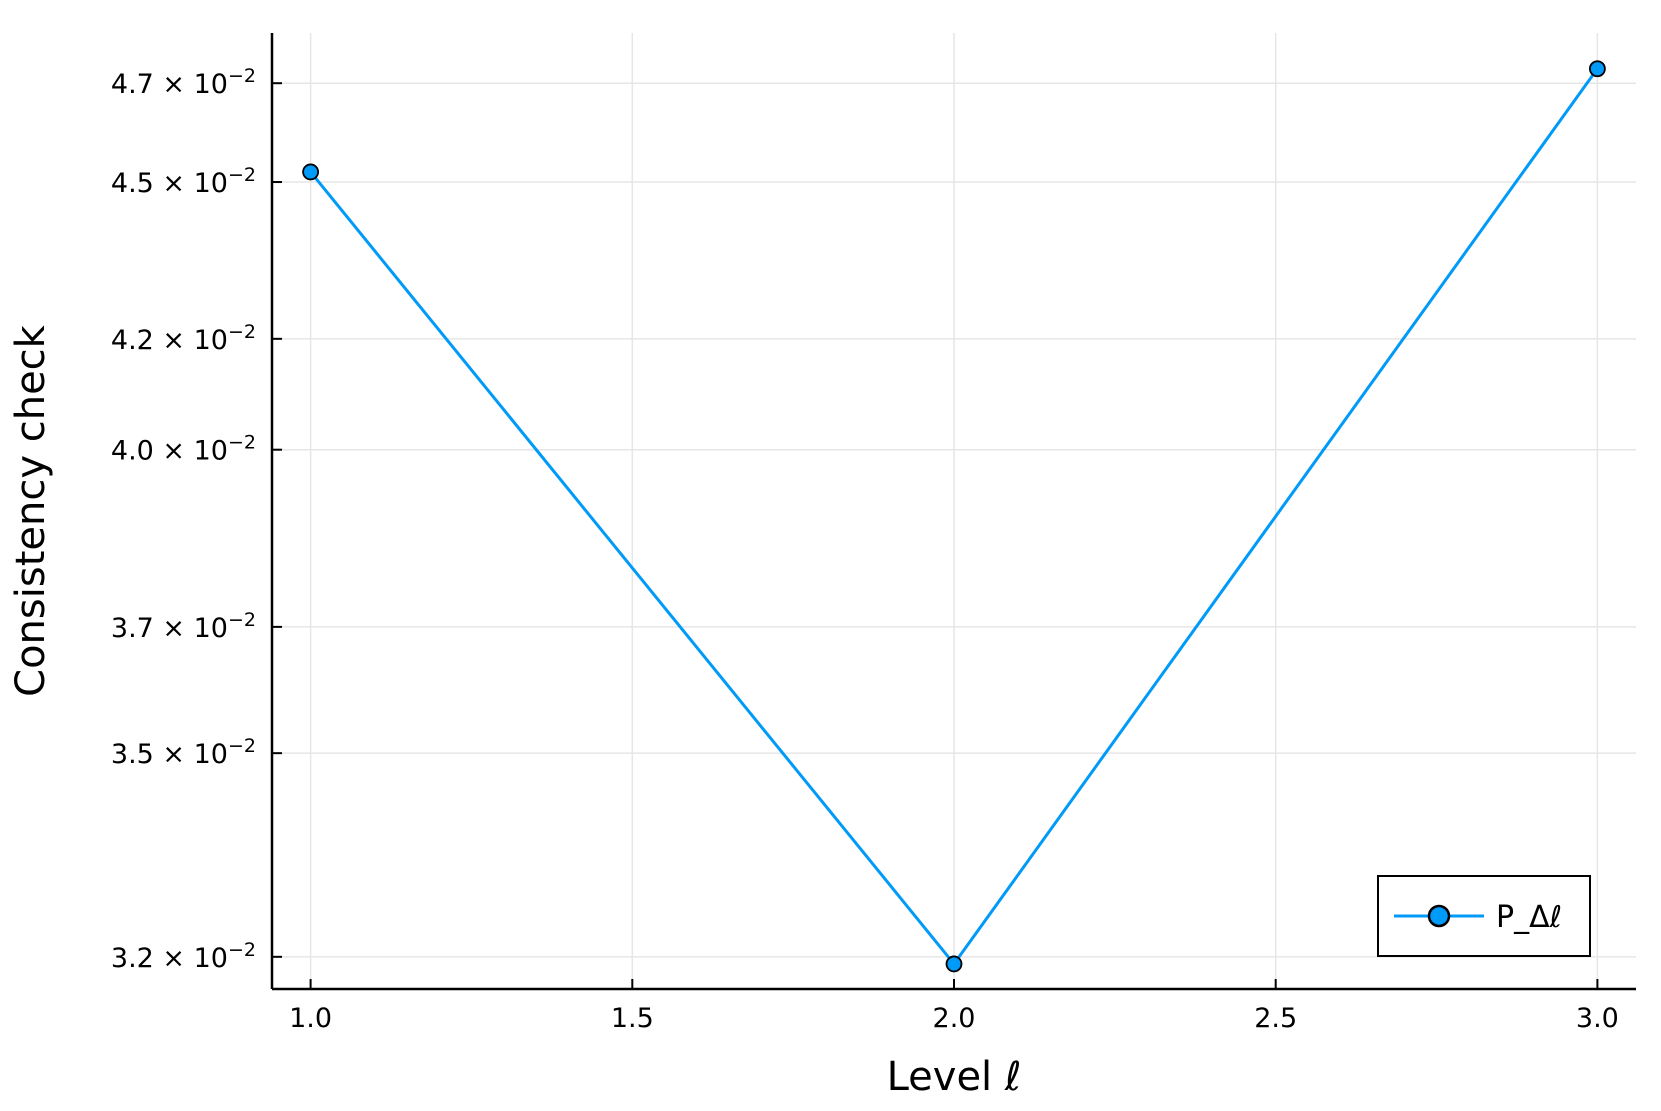  What do you see at coordinates (632, 1018) in the screenshot?
I see `x-tick-label: 1.5` at bounding box center [632, 1018].